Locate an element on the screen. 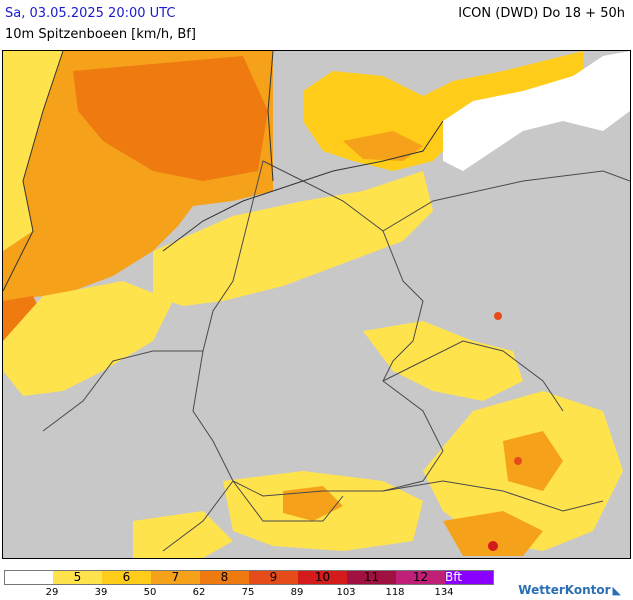 The image size is (633, 600). border-benelux is located at coordinates (122, 391).